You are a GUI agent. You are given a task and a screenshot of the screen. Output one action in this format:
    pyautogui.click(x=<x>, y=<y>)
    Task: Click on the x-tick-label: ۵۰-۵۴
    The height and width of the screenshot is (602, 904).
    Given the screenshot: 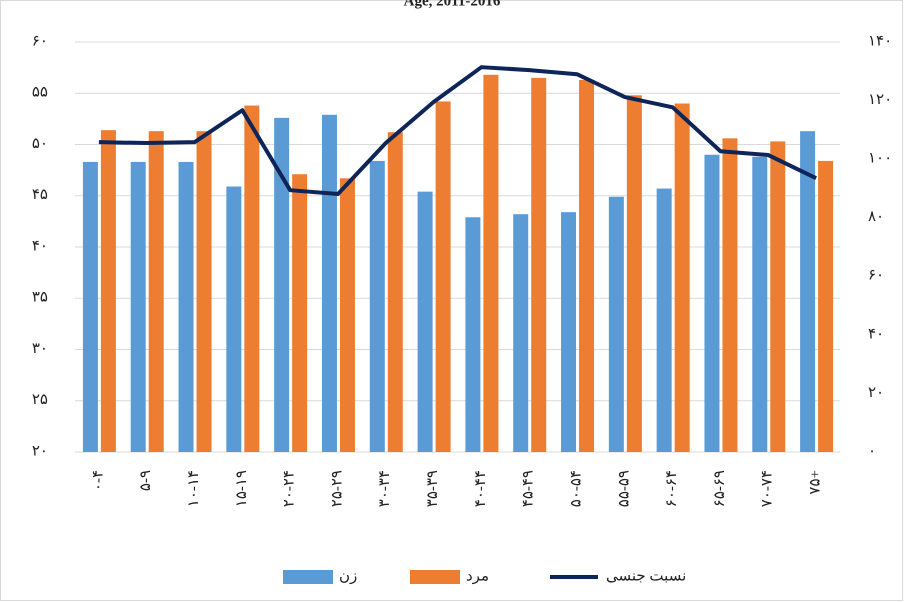 What is the action you would take?
    pyautogui.click(x=576, y=488)
    